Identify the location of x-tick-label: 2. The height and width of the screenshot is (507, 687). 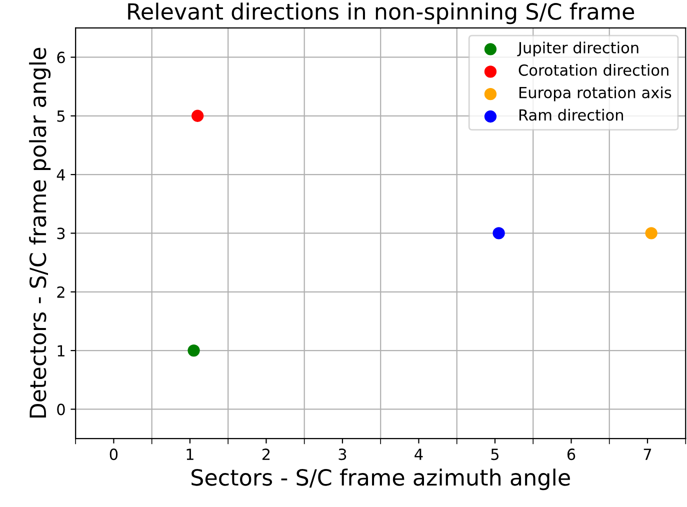
(266, 454).